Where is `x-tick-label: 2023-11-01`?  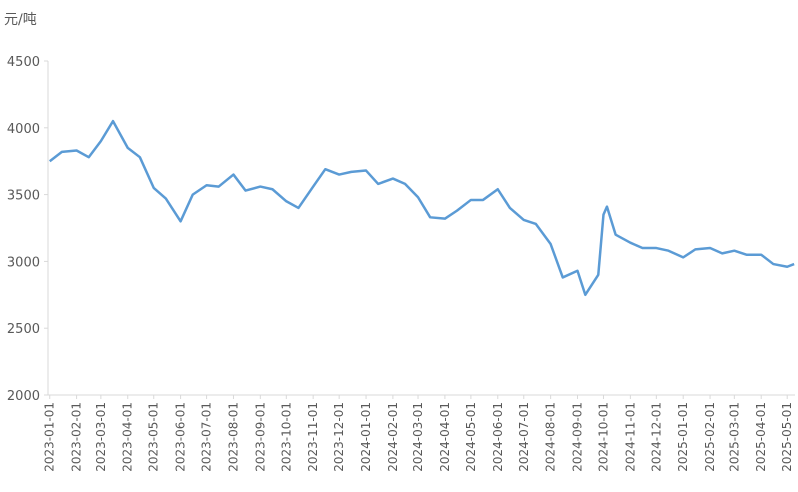 x-tick-label: 2023-11-01 is located at coordinates (313, 437).